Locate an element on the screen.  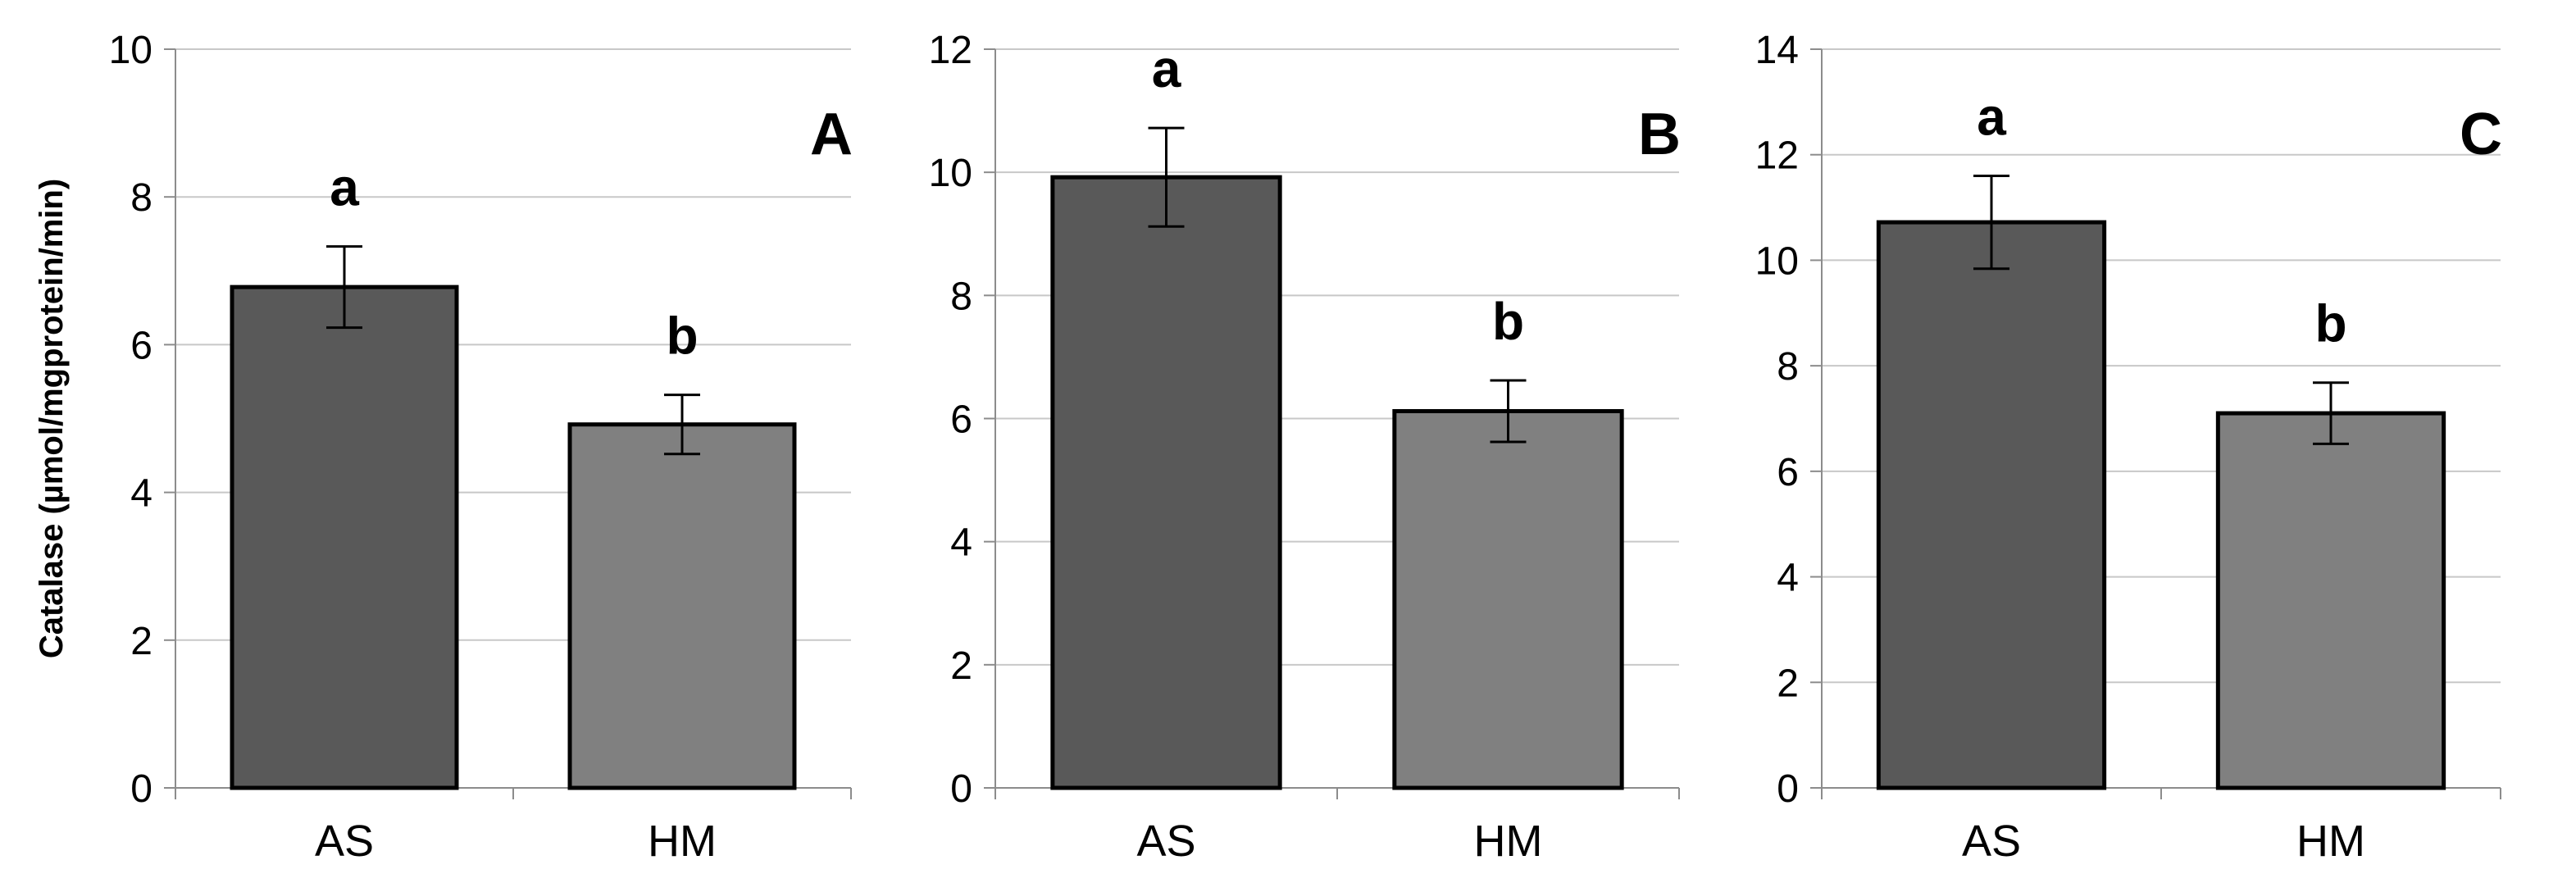
panel-label: C is located at coordinates (2481, 134).